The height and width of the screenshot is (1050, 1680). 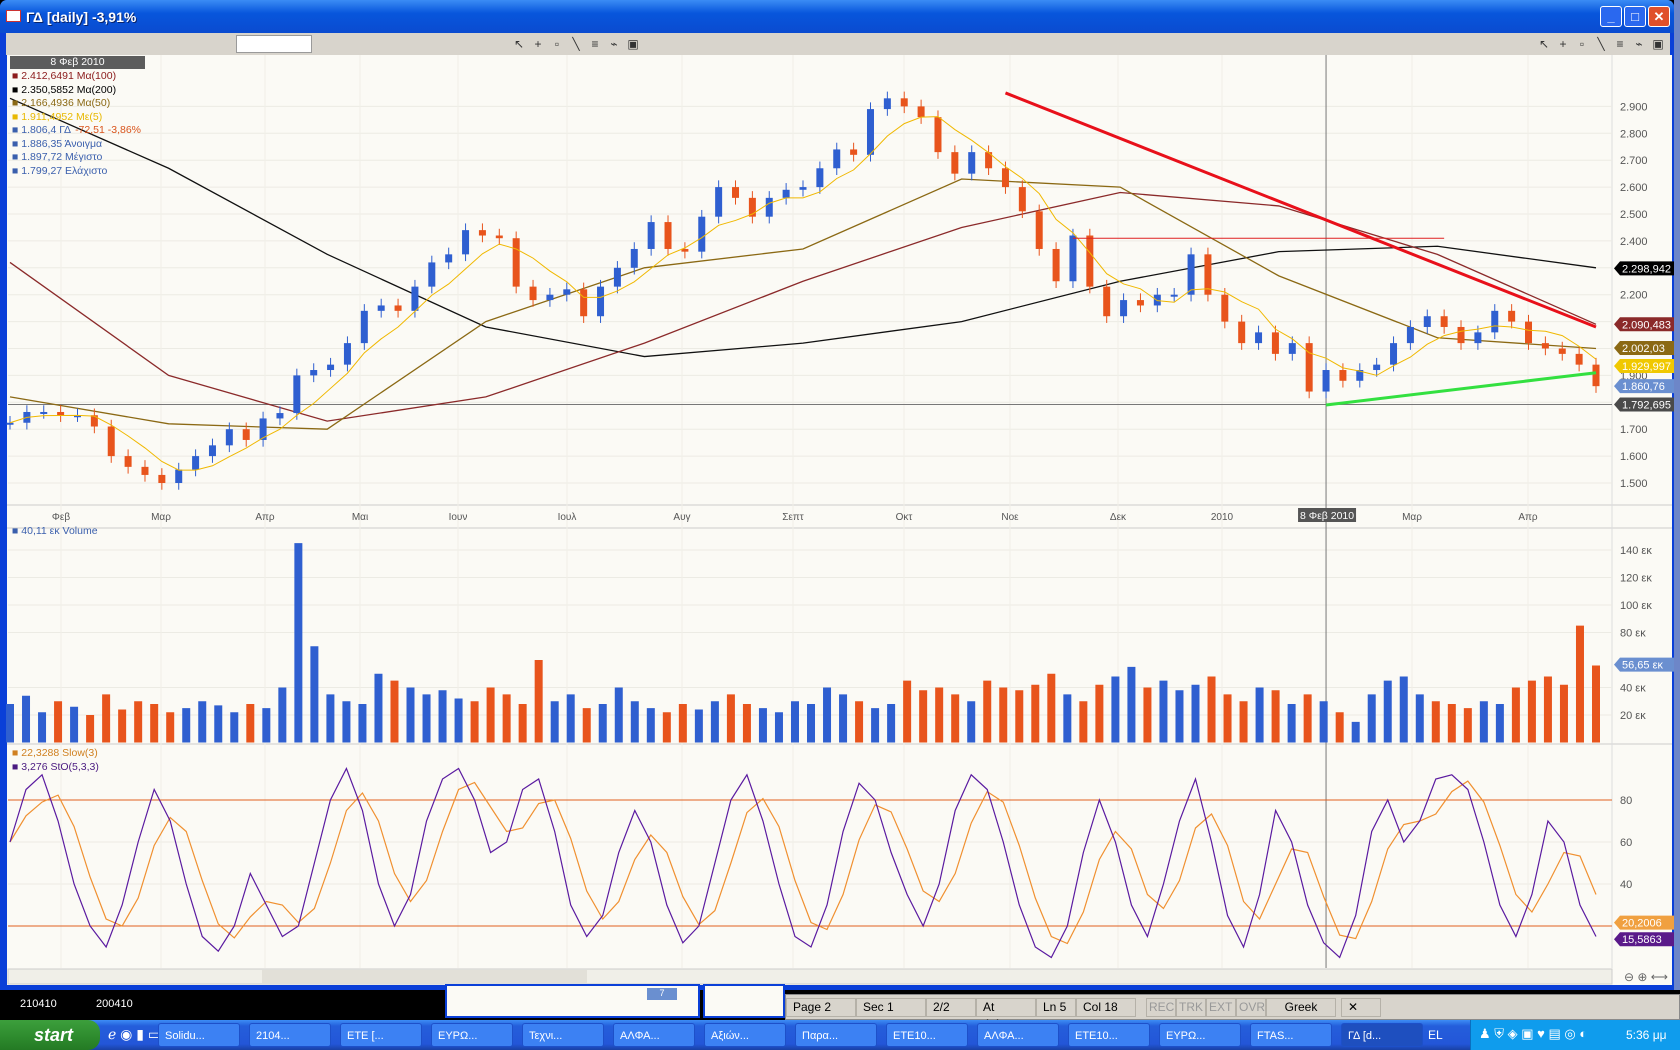 What do you see at coordinates (1634, 134) in the screenshot?
I see `price-tick-label: 2.800` at bounding box center [1634, 134].